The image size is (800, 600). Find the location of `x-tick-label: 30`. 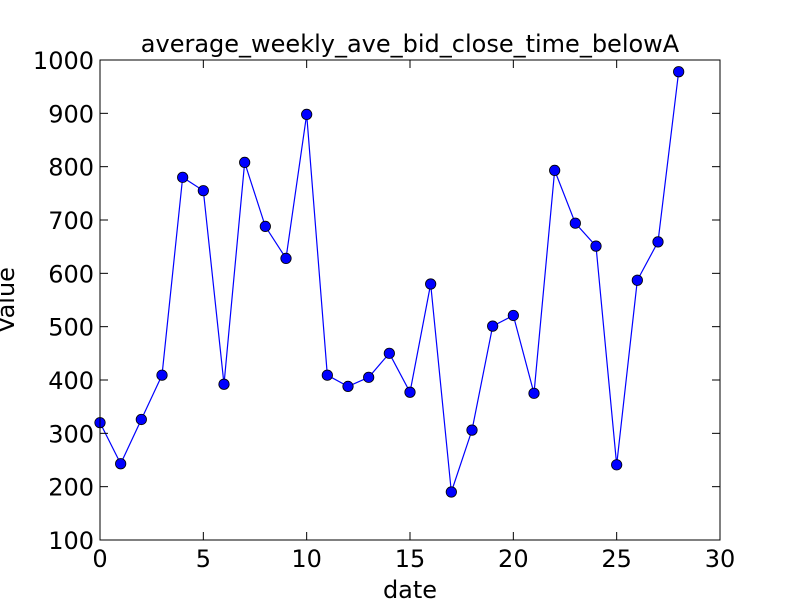

x-tick-label: 30 is located at coordinates (720, 559).